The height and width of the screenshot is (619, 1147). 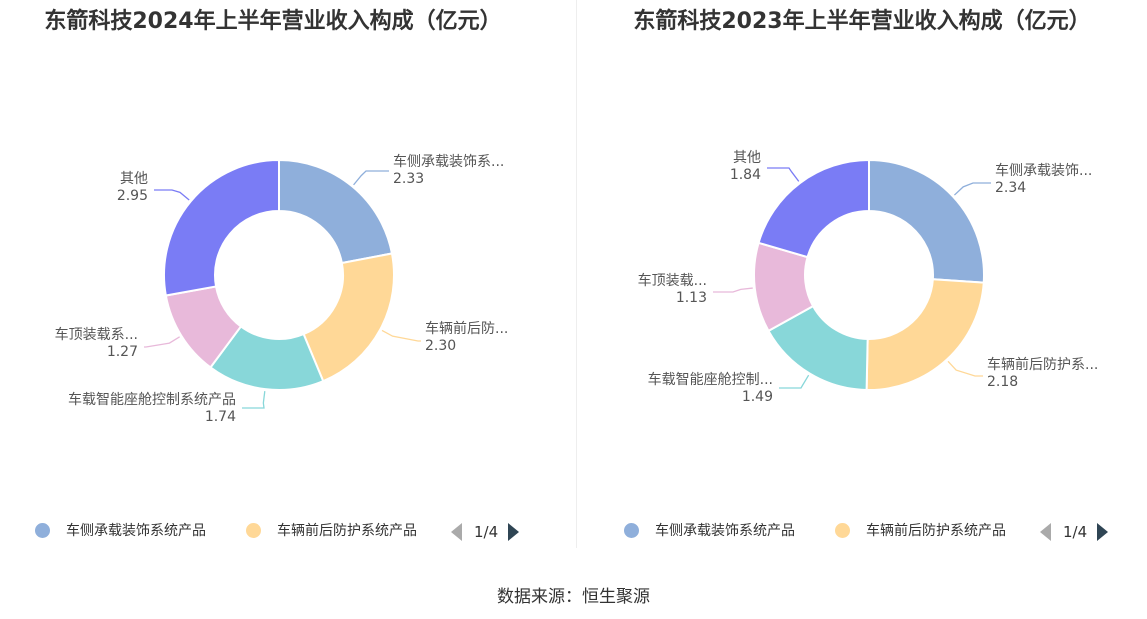 What do you see at coordinates (440, 346) in the screenshot?
I see `slice-value-label: 2.30` at bounding box center [440, 346].